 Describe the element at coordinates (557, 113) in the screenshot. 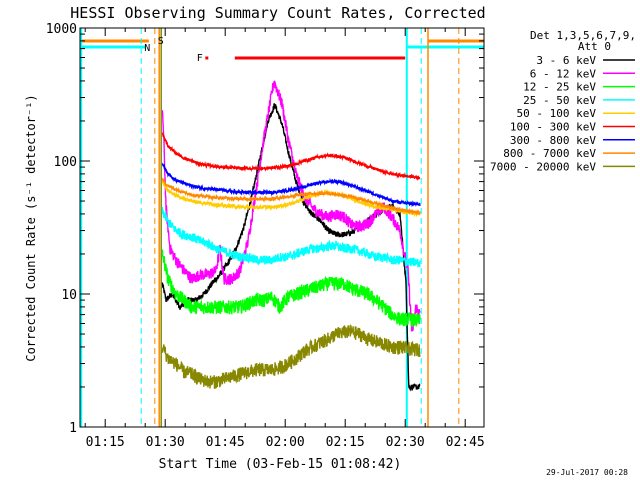

I see `legend-label-4: 50 - 100 keV` at that location.